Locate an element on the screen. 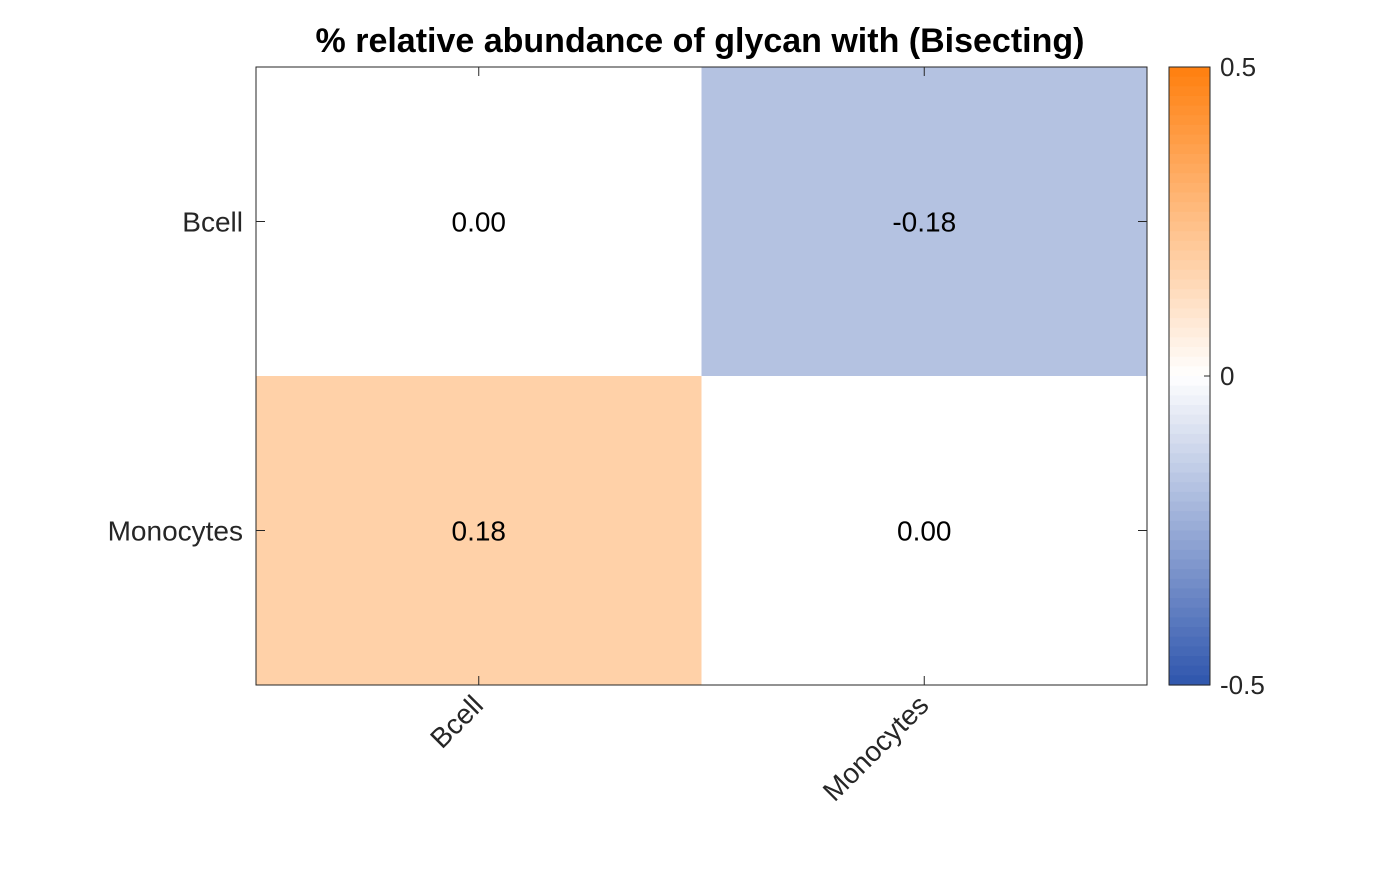  colorbar-tick-label: 0 is located at coordinates (1227, 376).